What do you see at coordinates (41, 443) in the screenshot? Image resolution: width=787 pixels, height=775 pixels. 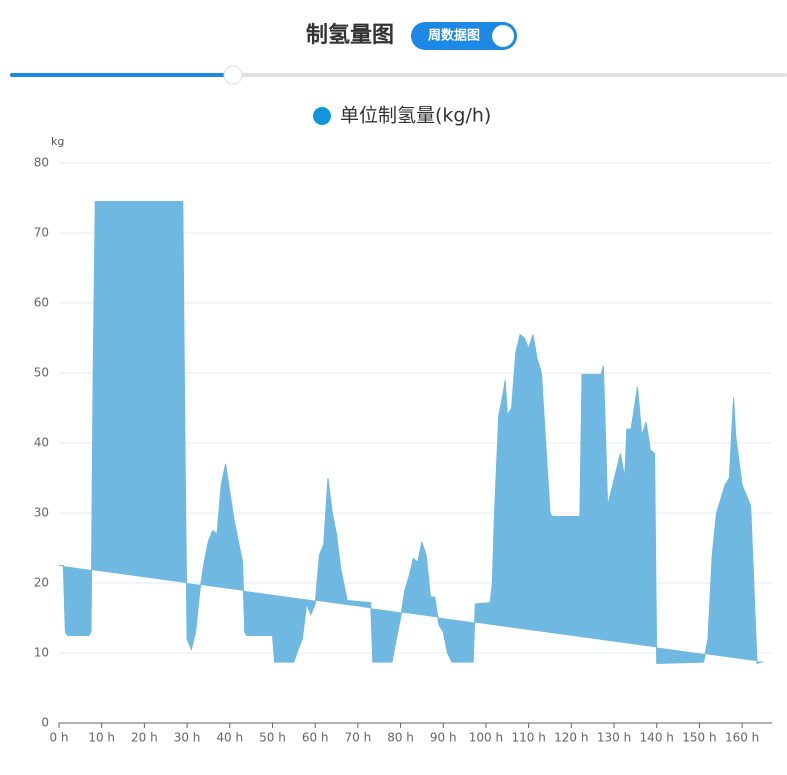 I see `y-tick-label: 40` at bounding box center [41, 443].